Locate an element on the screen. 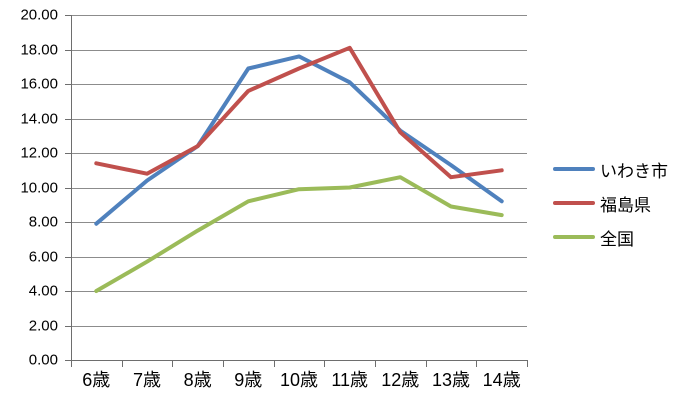  y-axis-label: 10.00 is located at coordinates (39, 187).